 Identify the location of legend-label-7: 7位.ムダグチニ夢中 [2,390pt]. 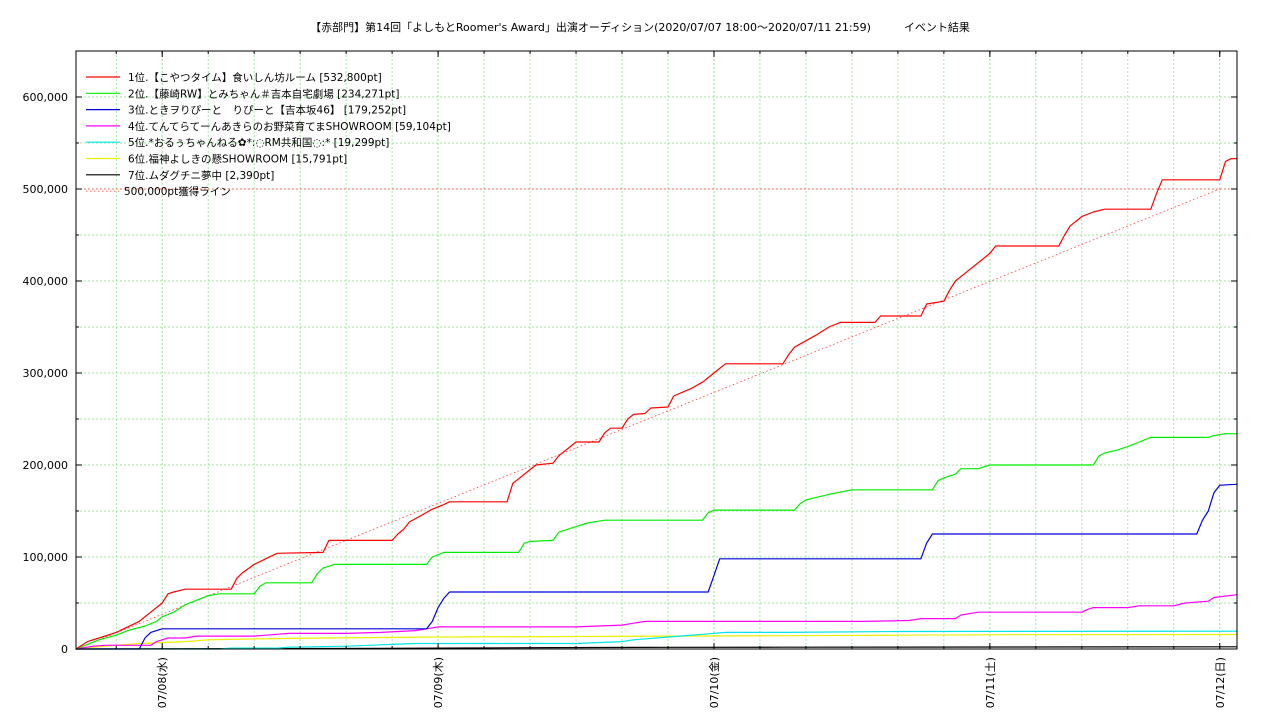
(201, 175).